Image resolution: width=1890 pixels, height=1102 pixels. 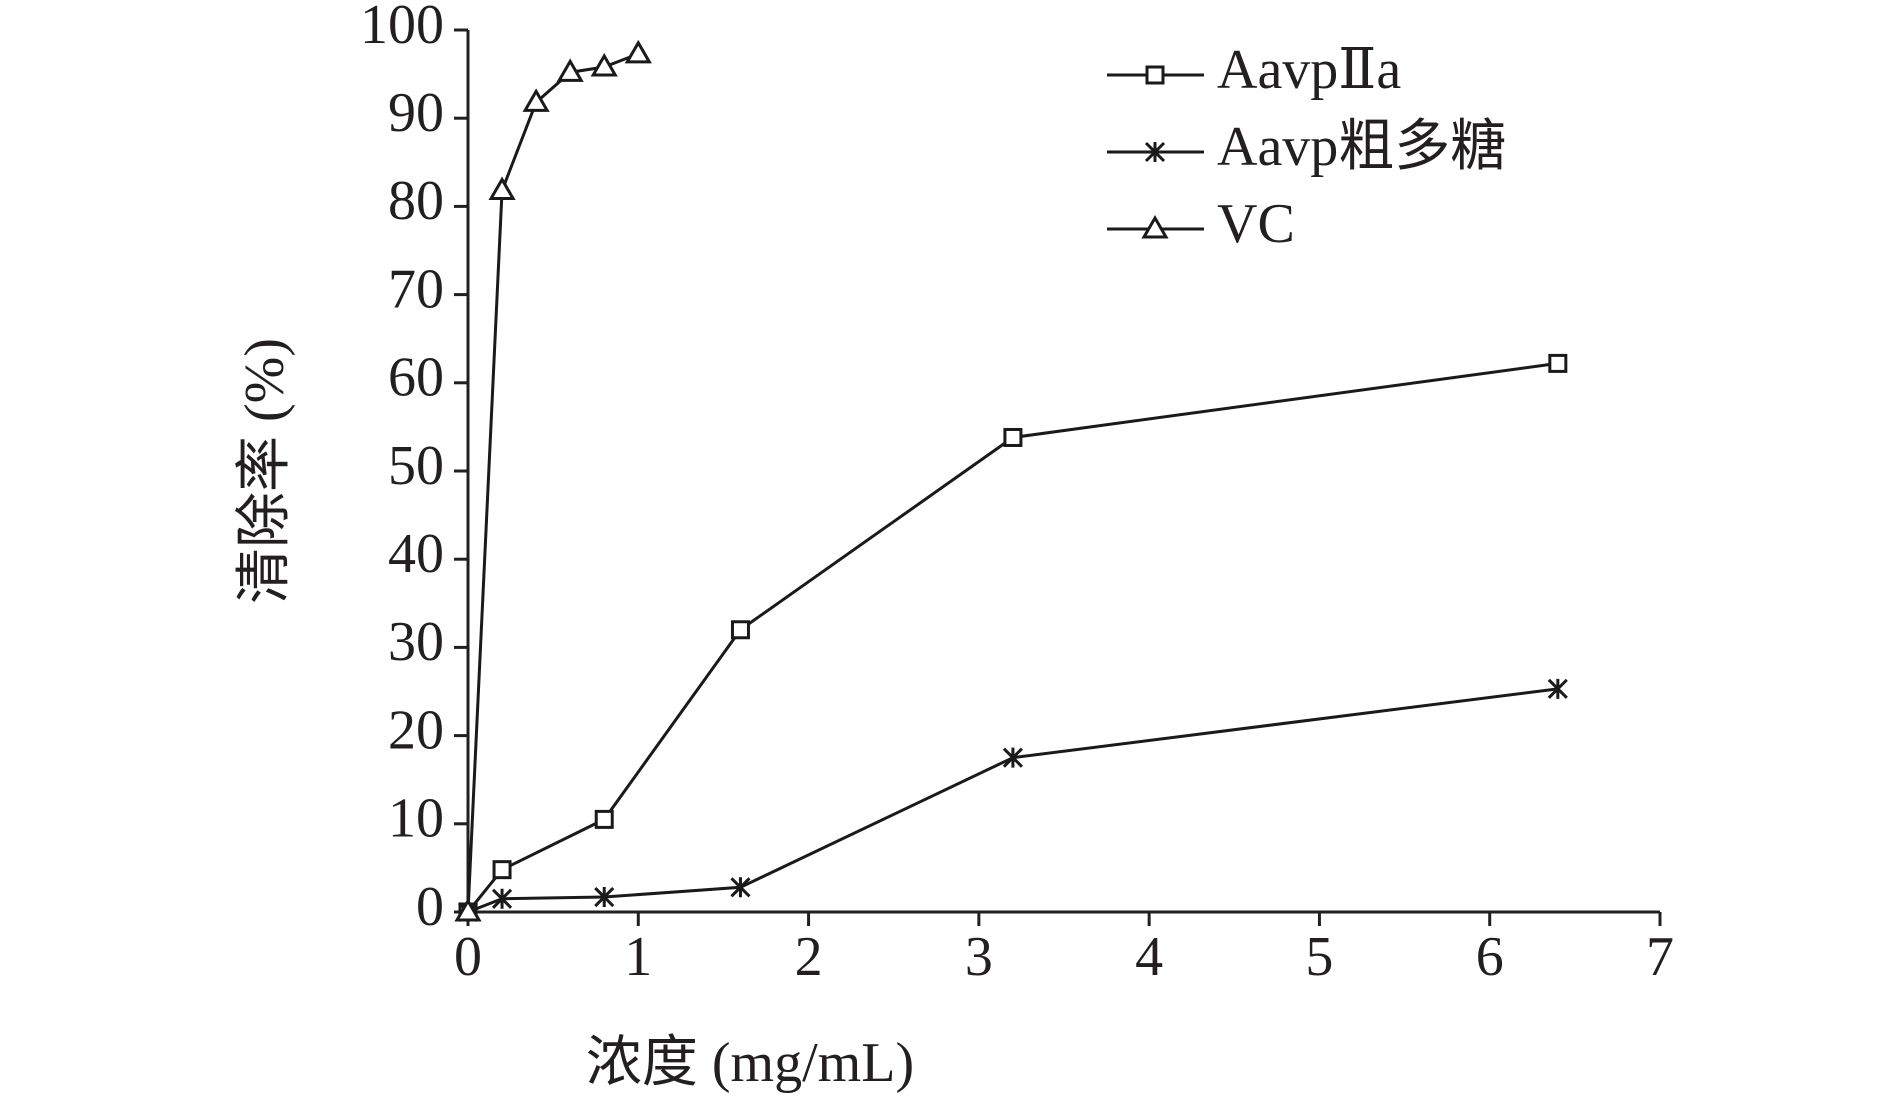 I want to click on x-tick-label: 7, so click(x=1660, y=957).